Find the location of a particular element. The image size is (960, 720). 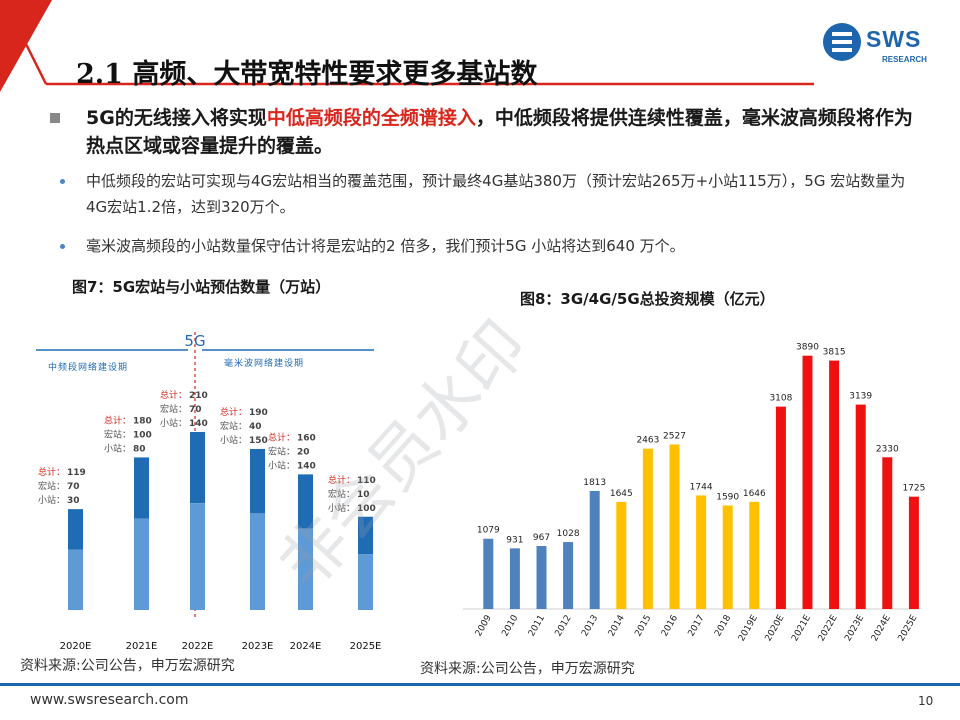

annotation-value: 160 is located at coordinates (306, 438).